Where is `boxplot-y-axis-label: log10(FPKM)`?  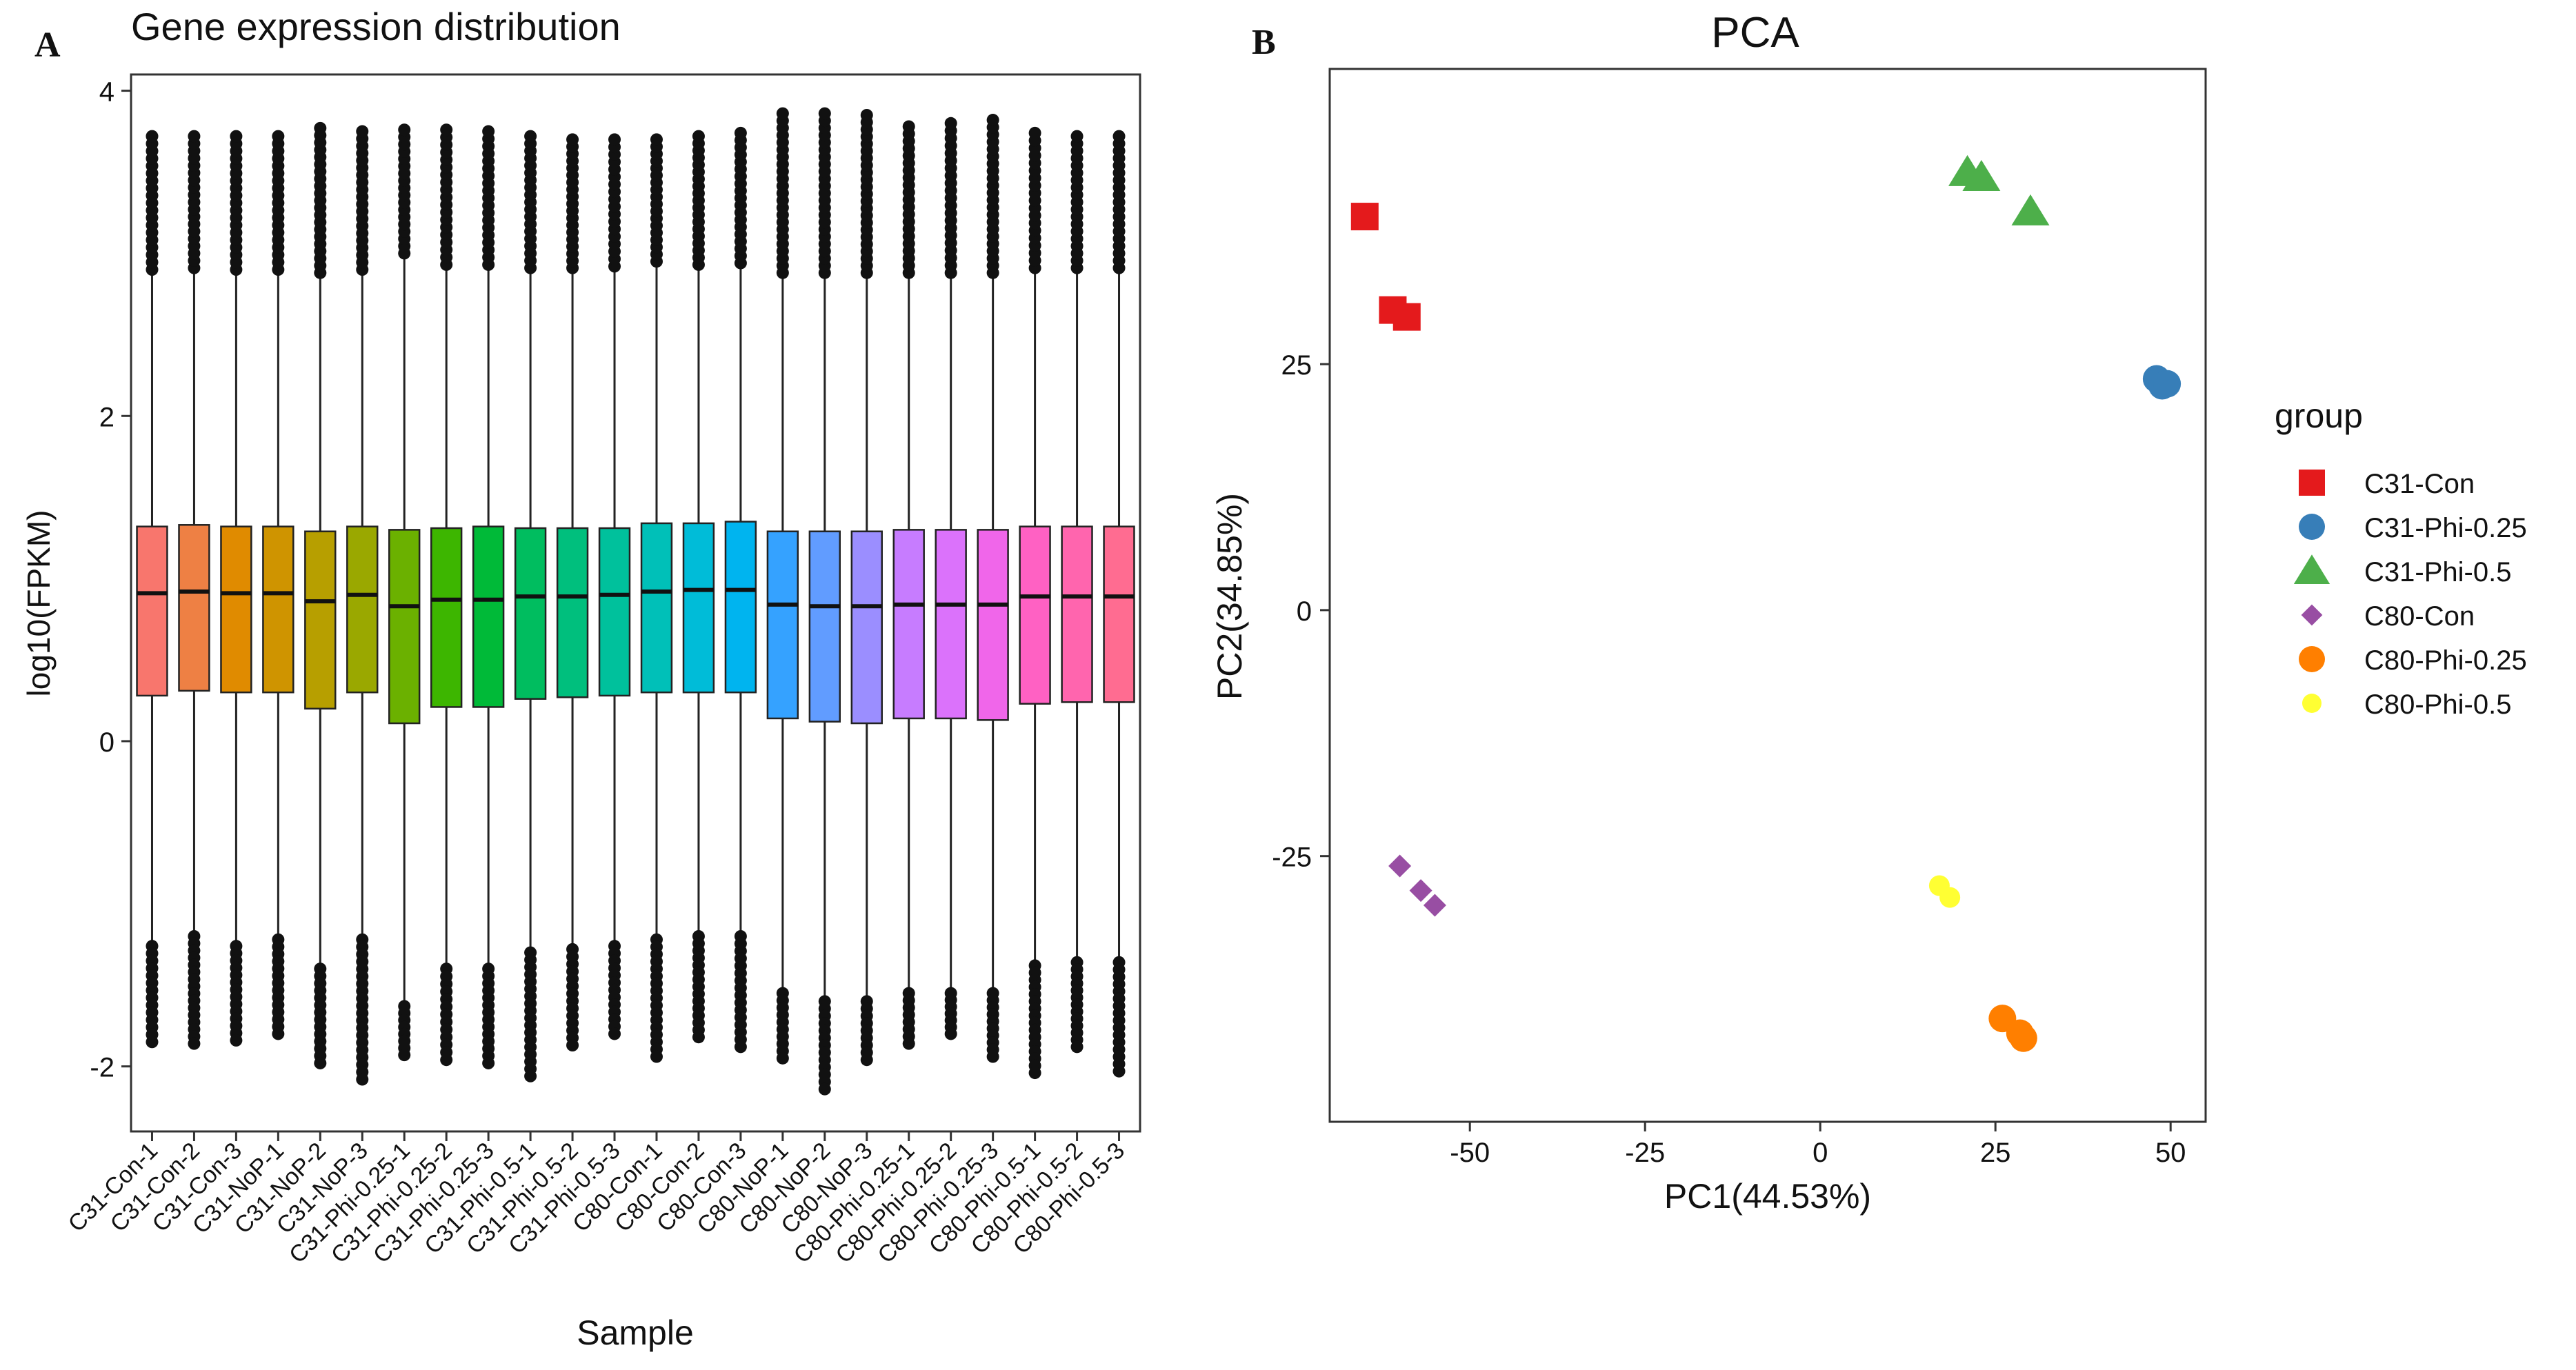 boxplot-y-axis-label: log10(FPKM) is located at coordinates (39, 603).